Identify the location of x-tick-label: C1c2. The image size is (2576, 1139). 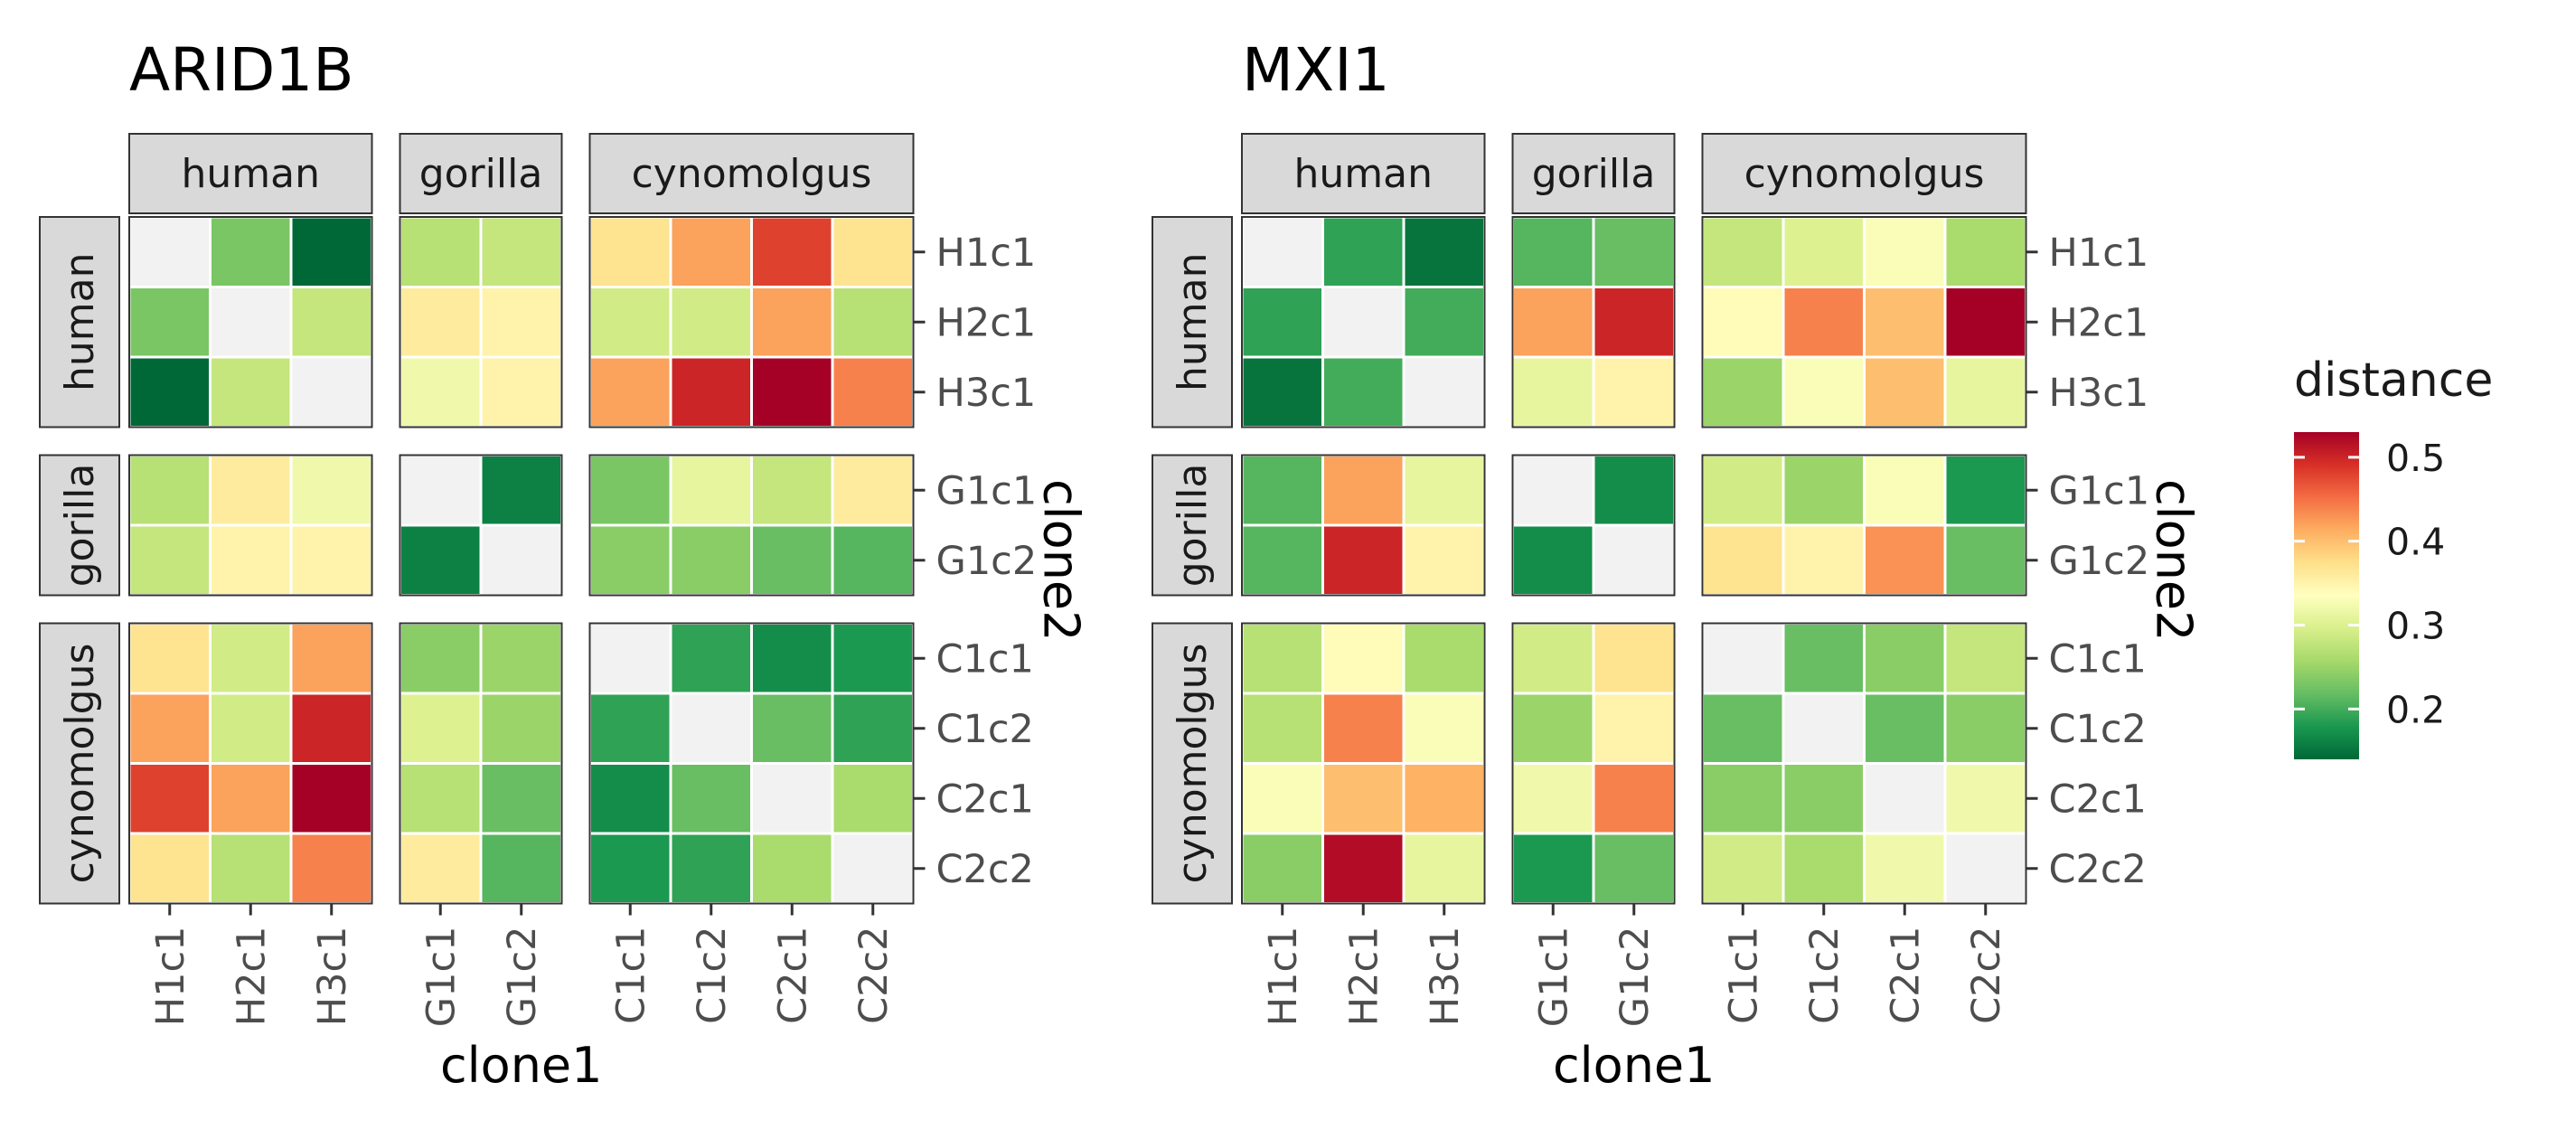
(1824, 975).